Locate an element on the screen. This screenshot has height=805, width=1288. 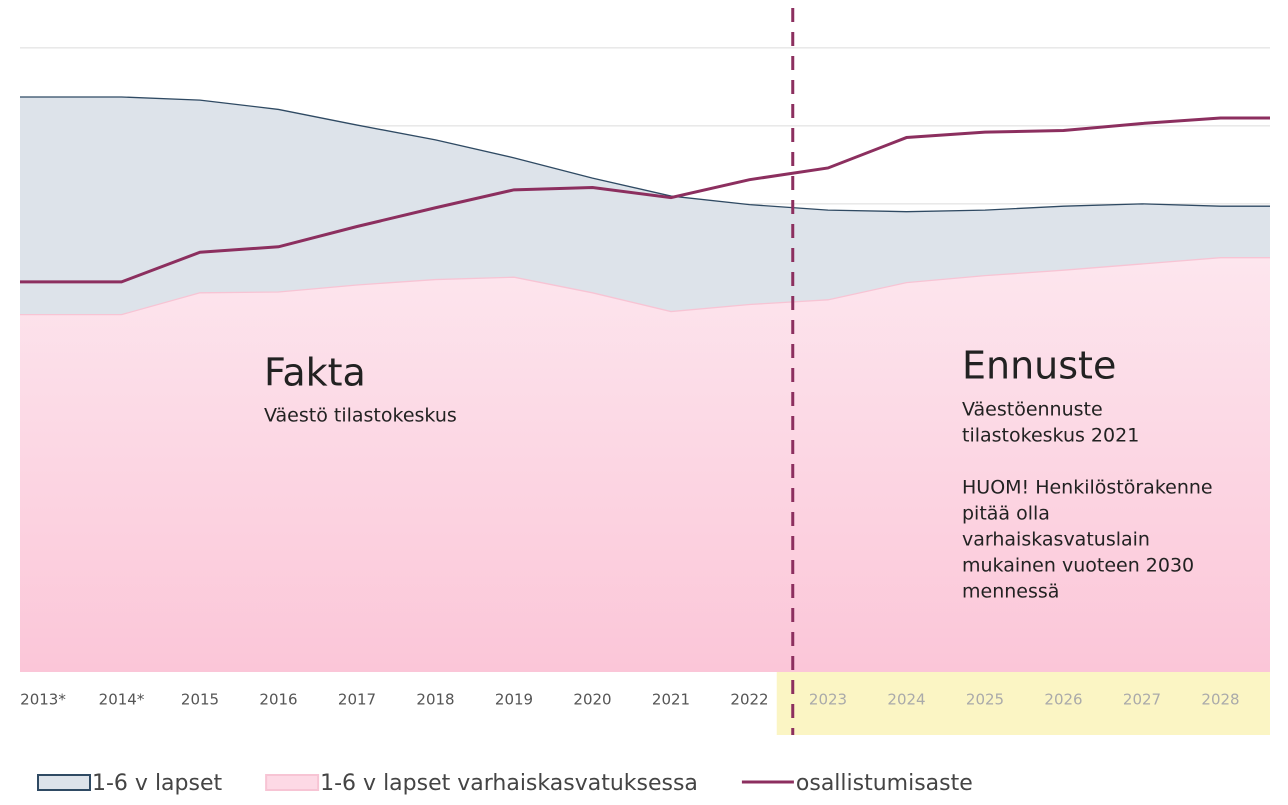
legend-item: osallistumisaste is located at coordinates (857, 783).